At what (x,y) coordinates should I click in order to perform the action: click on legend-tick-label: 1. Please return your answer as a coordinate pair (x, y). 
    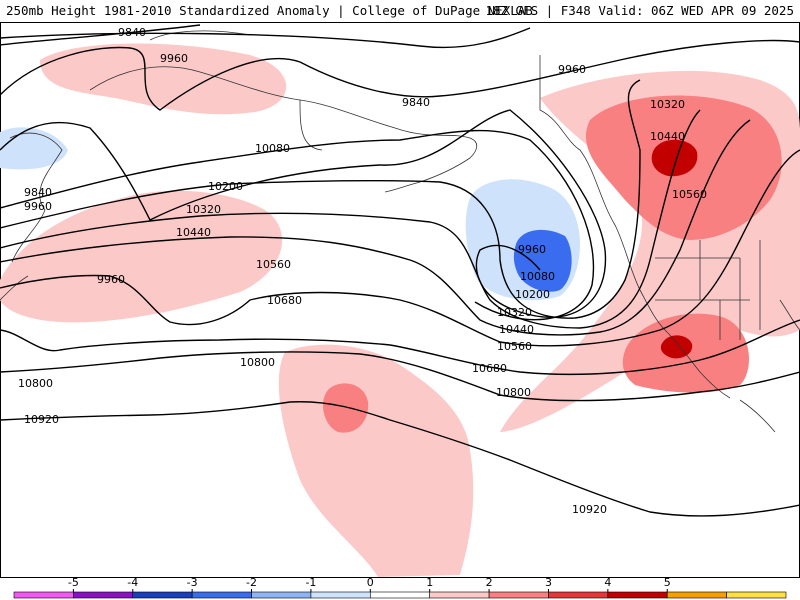
    Looking at the image, I should click on (429, 582).